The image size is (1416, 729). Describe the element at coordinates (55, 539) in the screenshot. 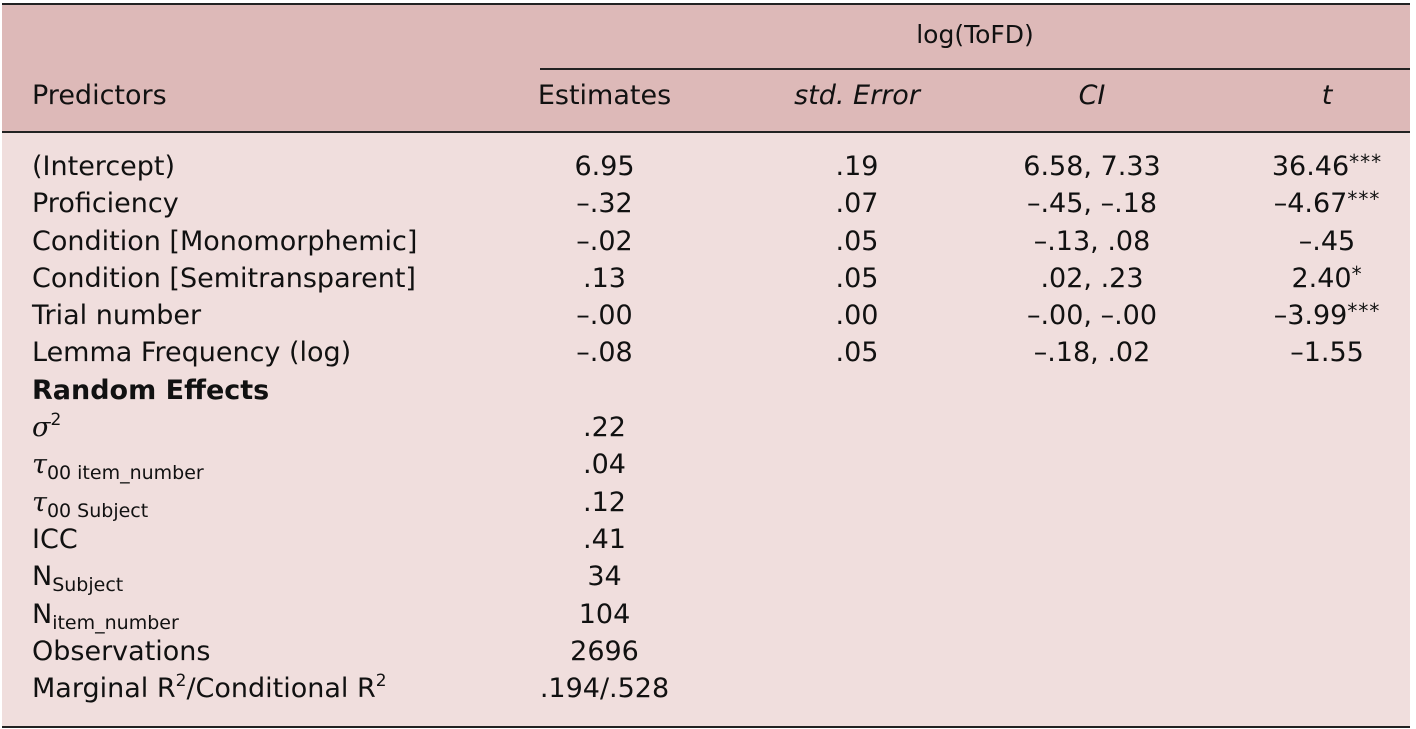

I see `icc-label: ICC` at that location.